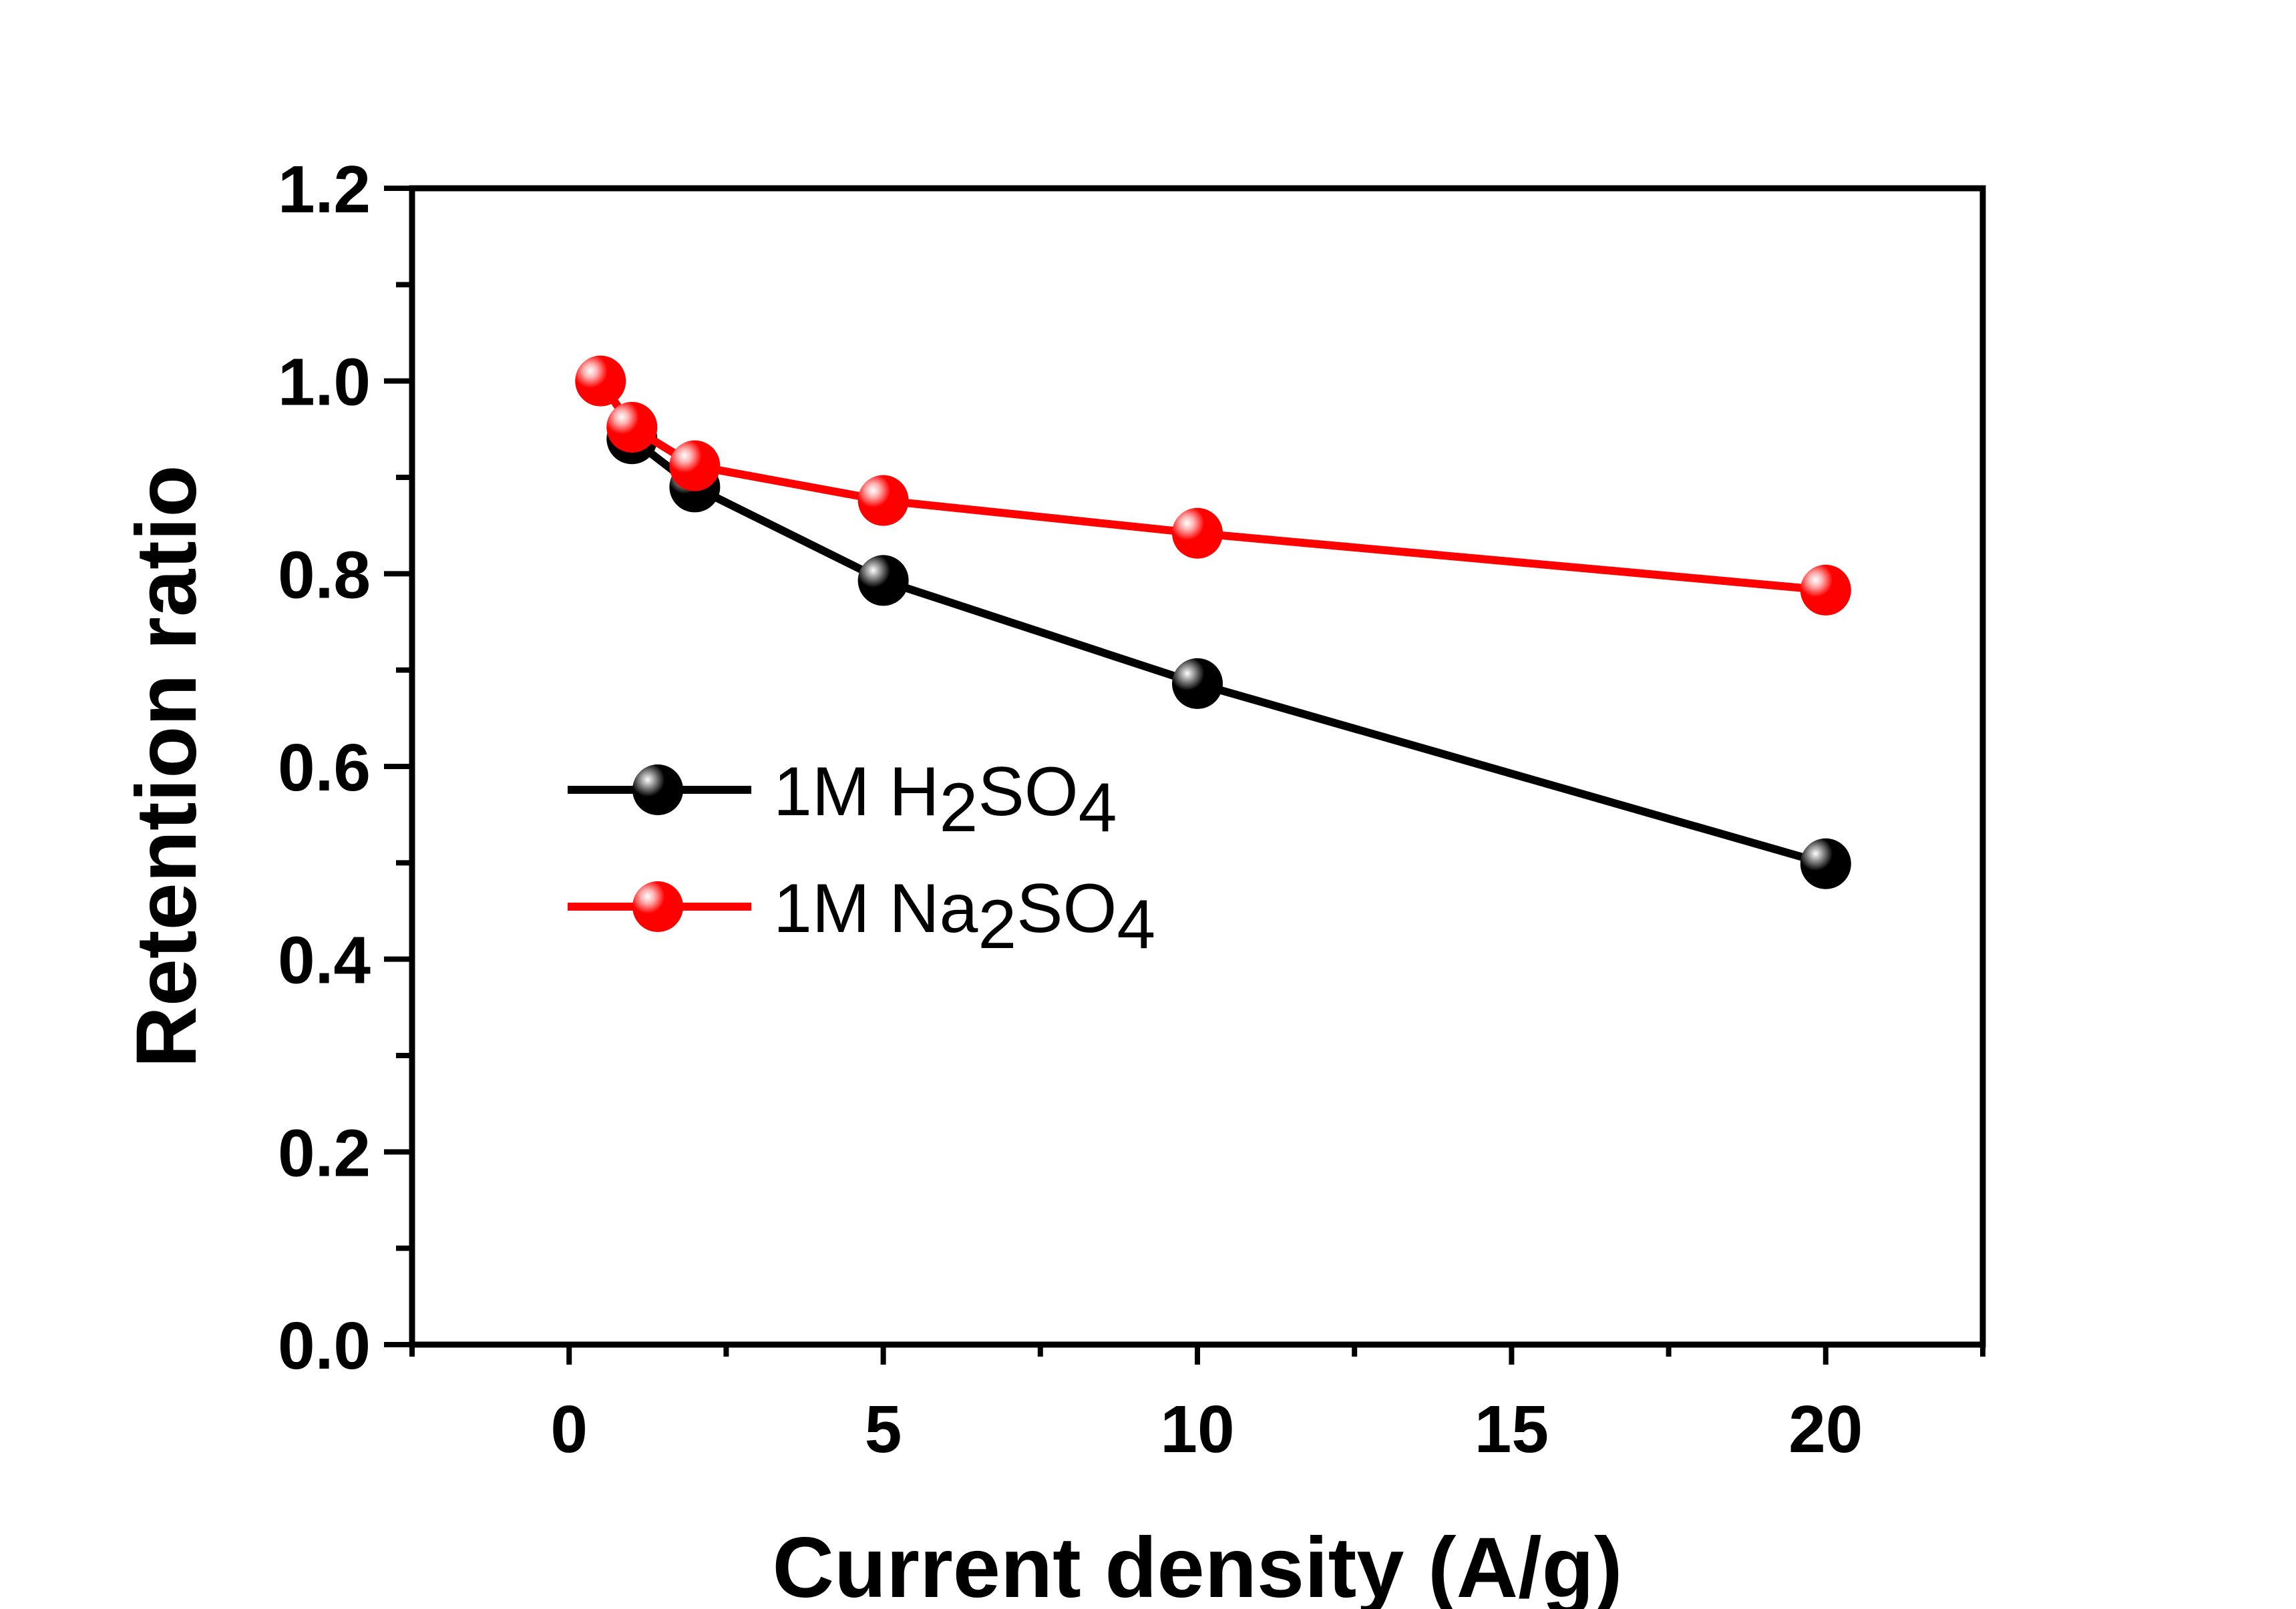 This screenshot has width=2296, height=1609. What do you see at coordinates (883, 1429) in the screenshot?
I see `x-tick-label: 5` at bounding box center [883, 1429].